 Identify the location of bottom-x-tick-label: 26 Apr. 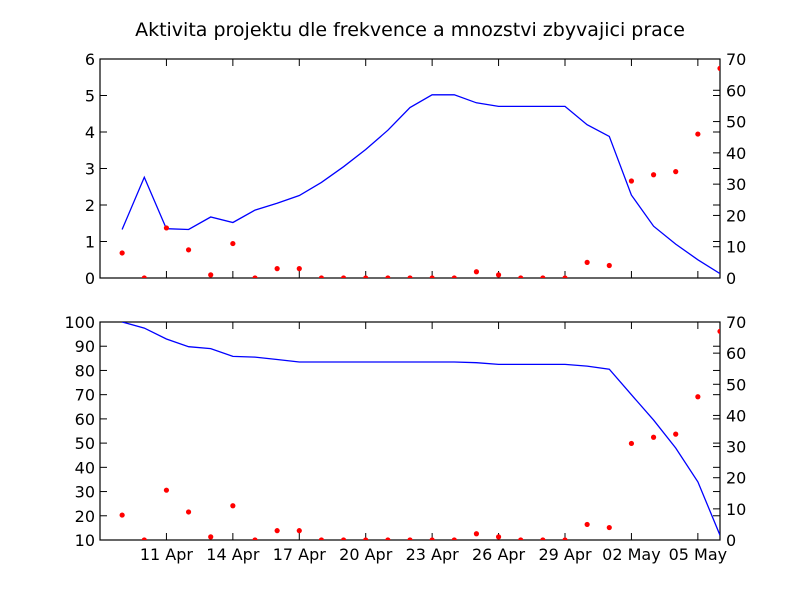
(499, 554).